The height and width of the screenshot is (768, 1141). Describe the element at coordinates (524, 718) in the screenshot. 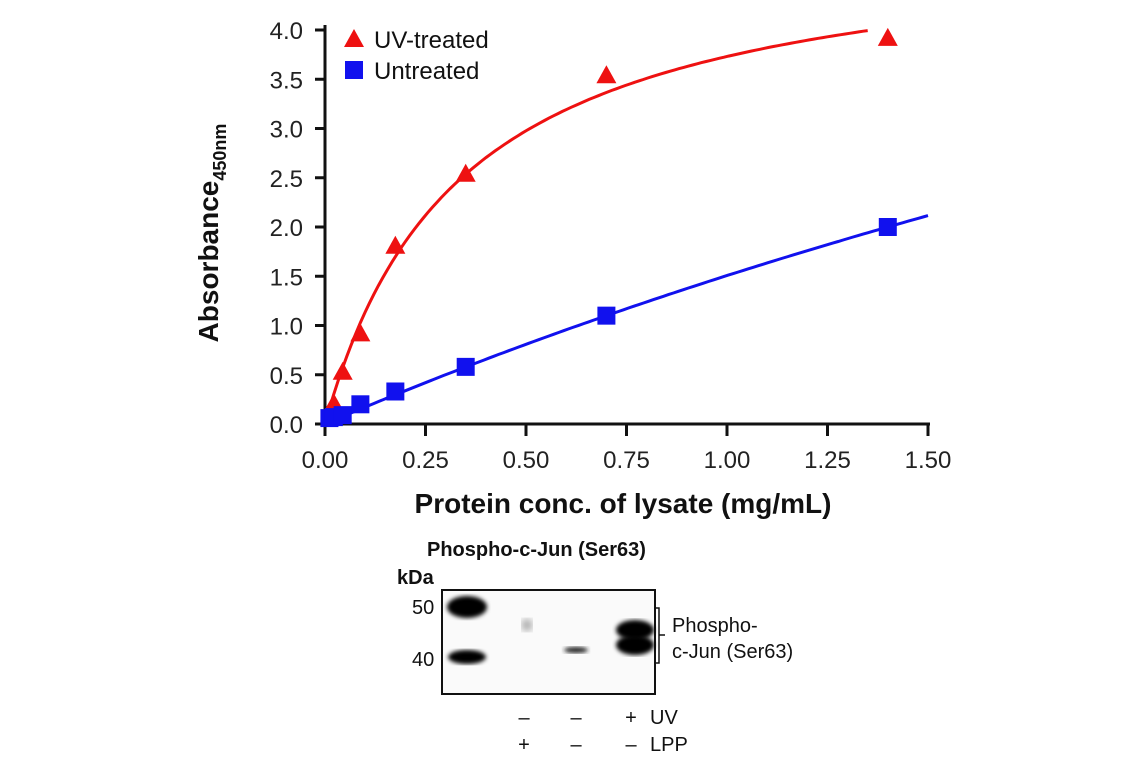

I see `uv-lane1: –` at that location.